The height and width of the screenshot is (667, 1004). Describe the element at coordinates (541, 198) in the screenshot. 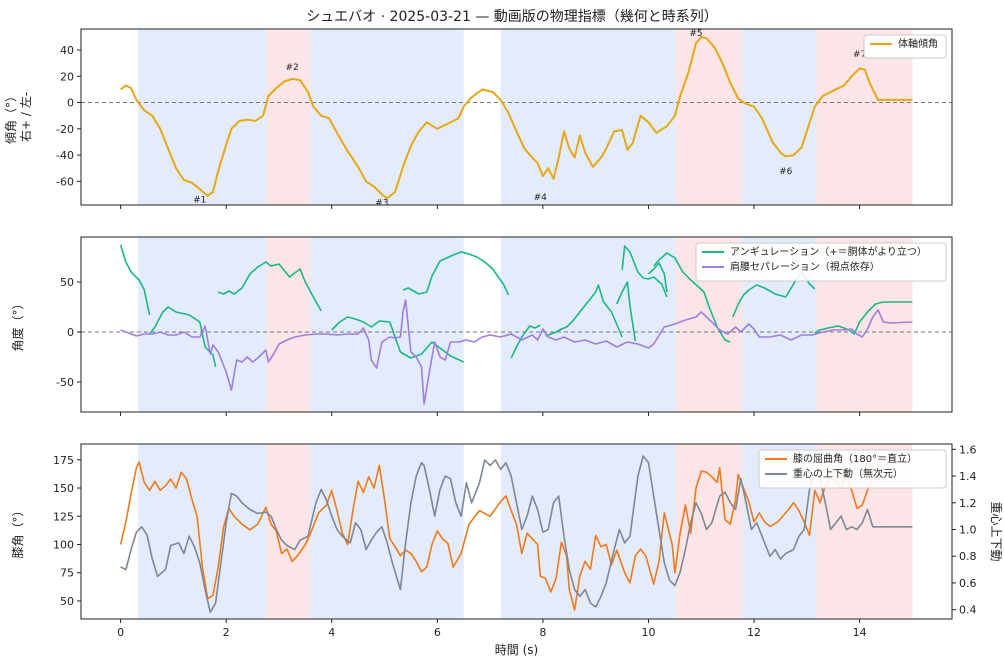

I see `annotation-4: #4` at that location.